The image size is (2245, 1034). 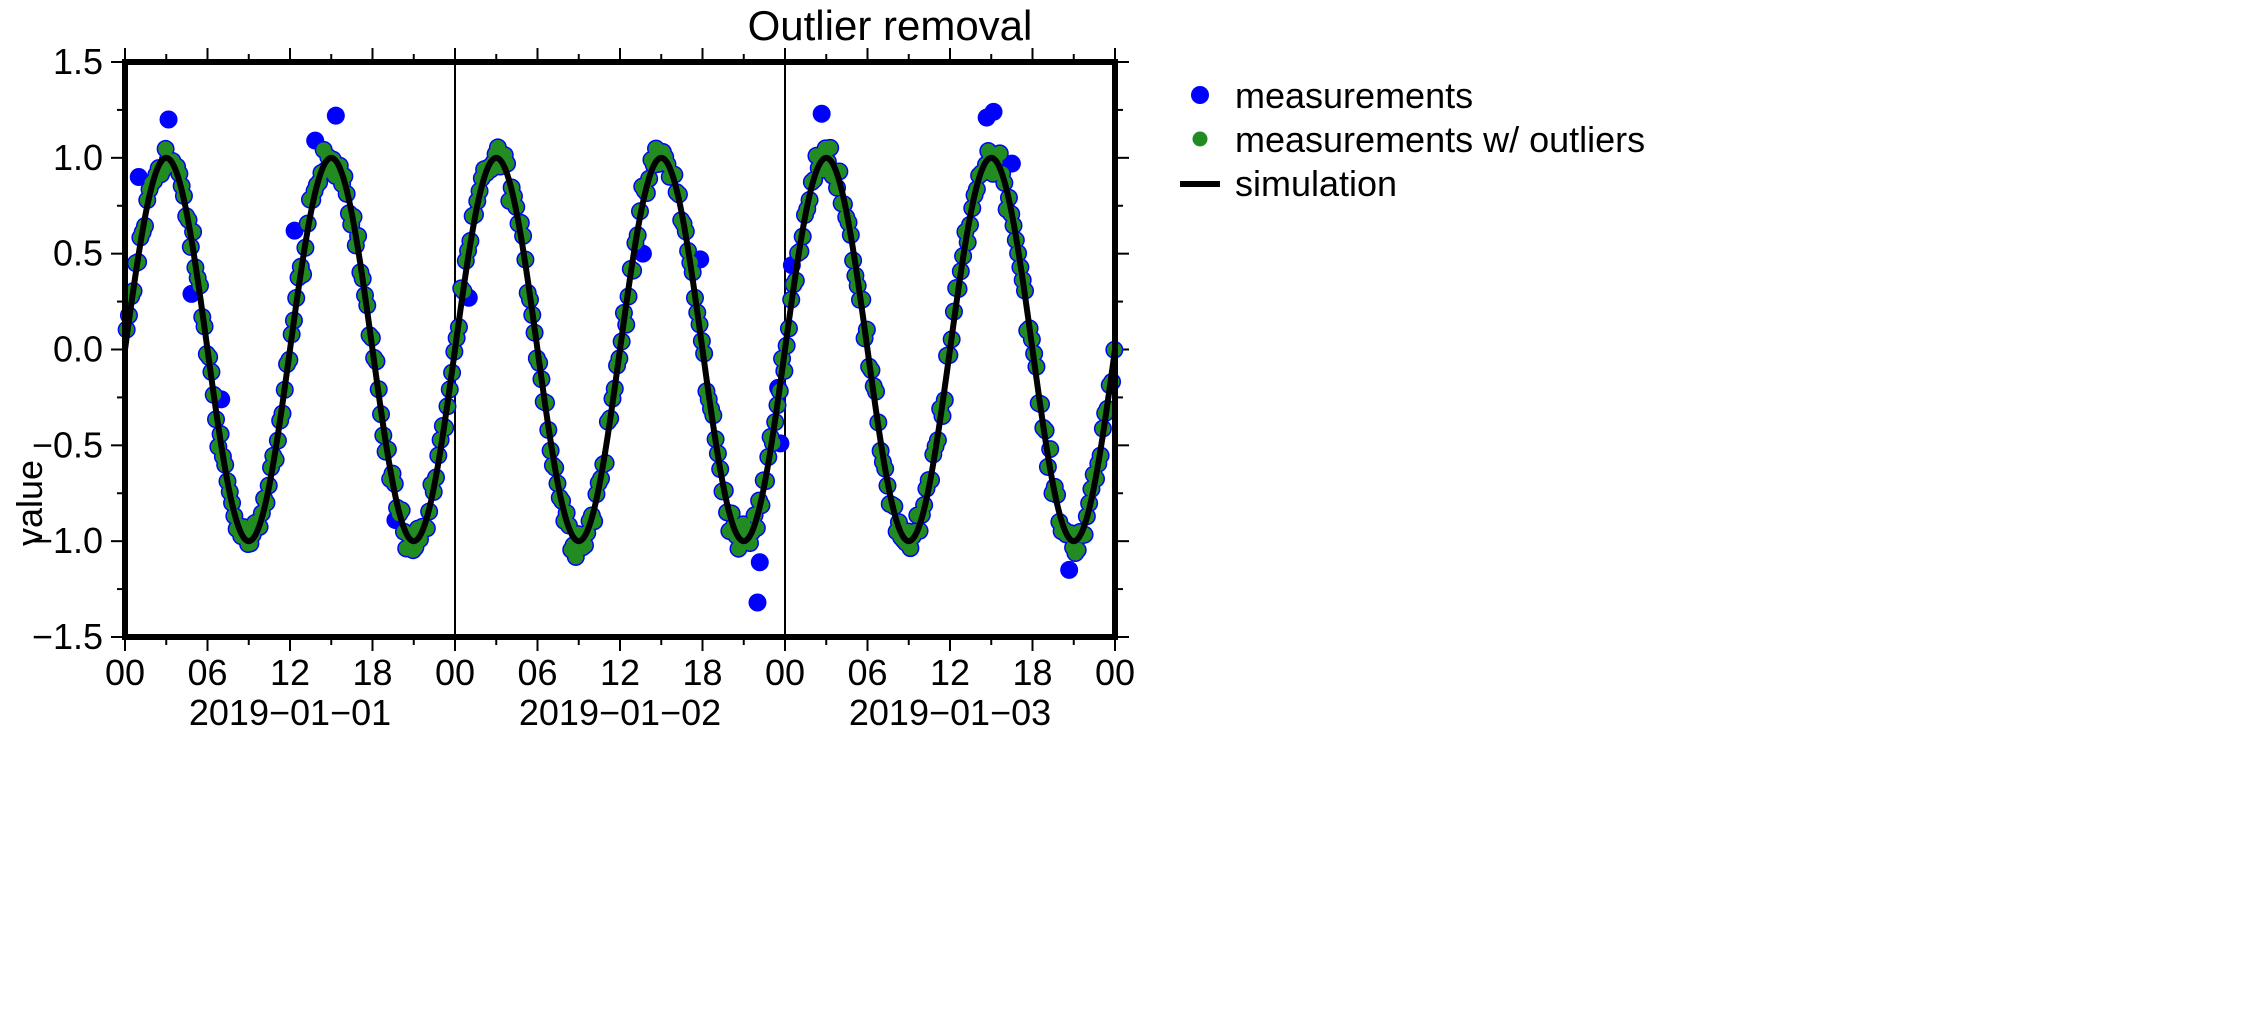 What do you see at coordinates (78, 61) in the screenshot?
I see `y-tick-label: 1.5` at bounding box center [78, 61].